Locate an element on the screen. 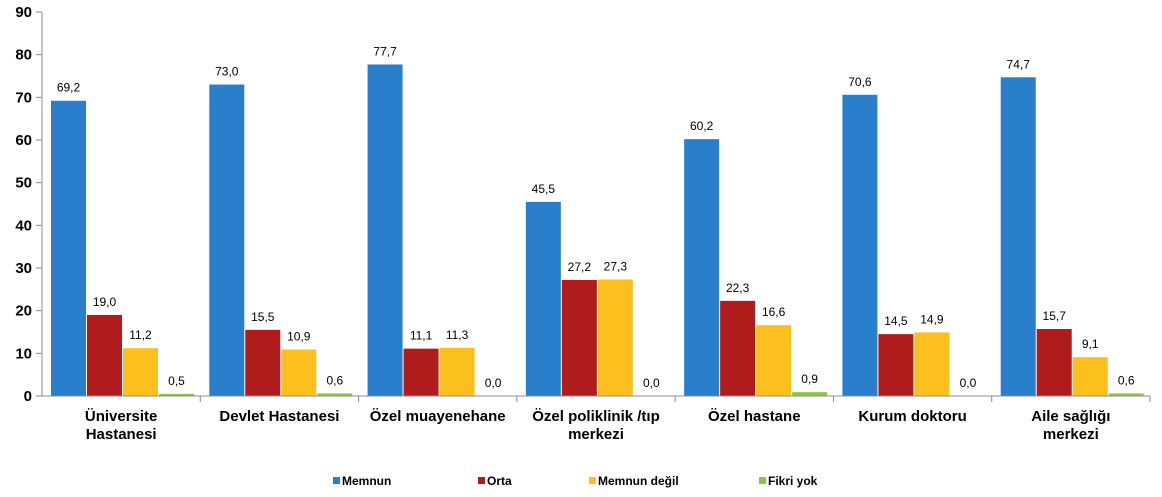 This screenshot has width=1162, height=497. y-tick-label: 60 is located at coordinates (23, 140).